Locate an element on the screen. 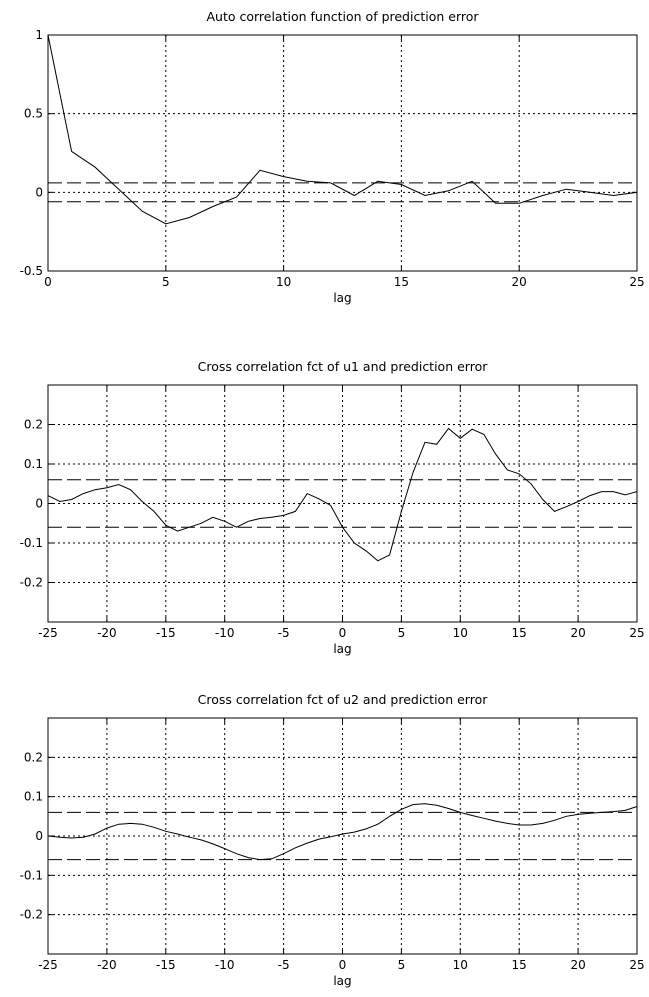 The width and height of the screenshot is (649, 997). y-tick-label: 1 is located at coordinates (39, 35).